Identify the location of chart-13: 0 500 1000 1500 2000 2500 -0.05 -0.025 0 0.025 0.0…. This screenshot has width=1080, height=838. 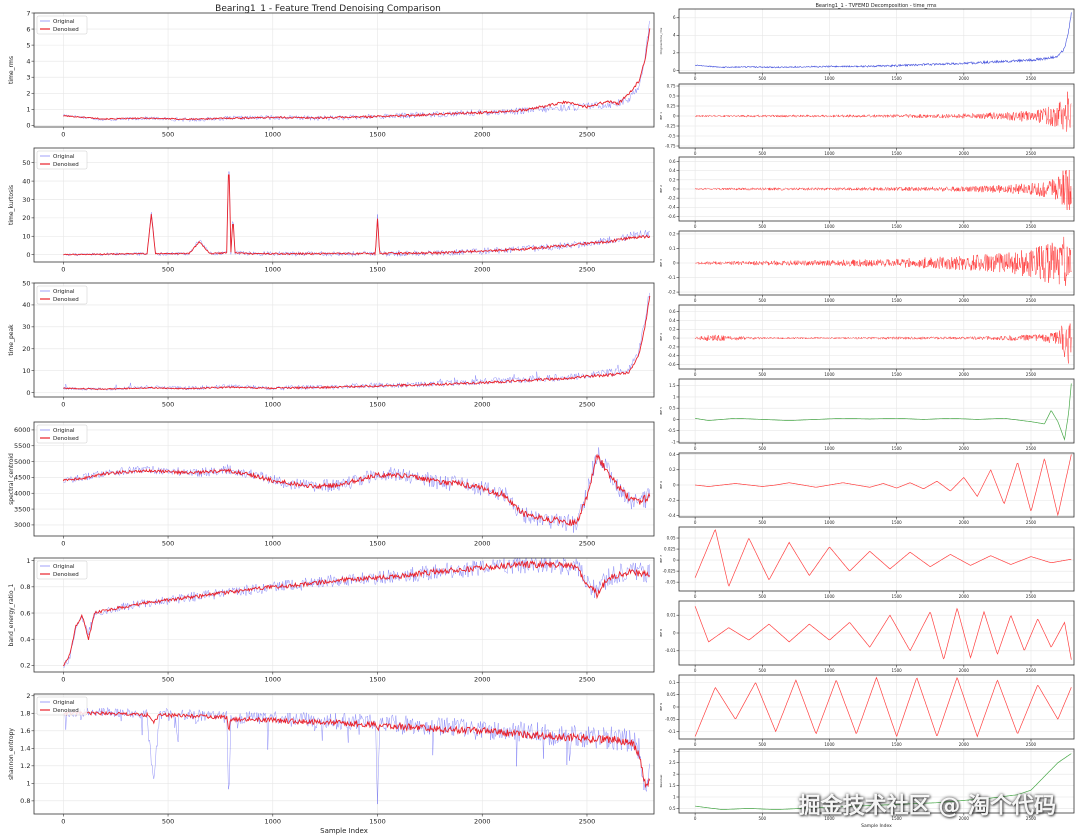
(867, 562).